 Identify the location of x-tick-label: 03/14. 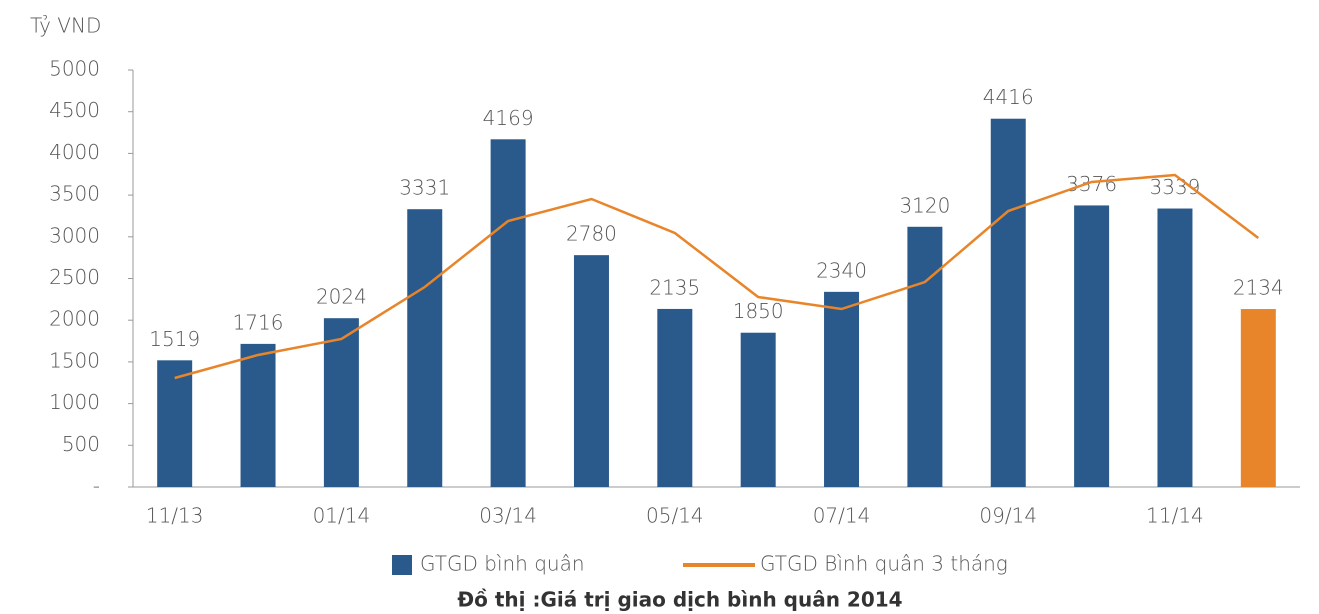
(508, 516).